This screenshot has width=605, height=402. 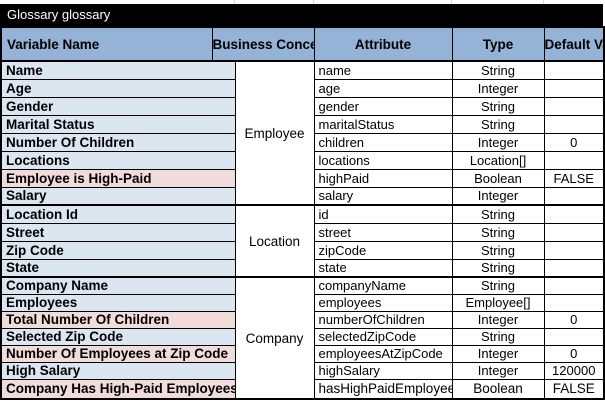 I want to click on column-header-business-concept: Business Concept, so click(x=263, y=44).